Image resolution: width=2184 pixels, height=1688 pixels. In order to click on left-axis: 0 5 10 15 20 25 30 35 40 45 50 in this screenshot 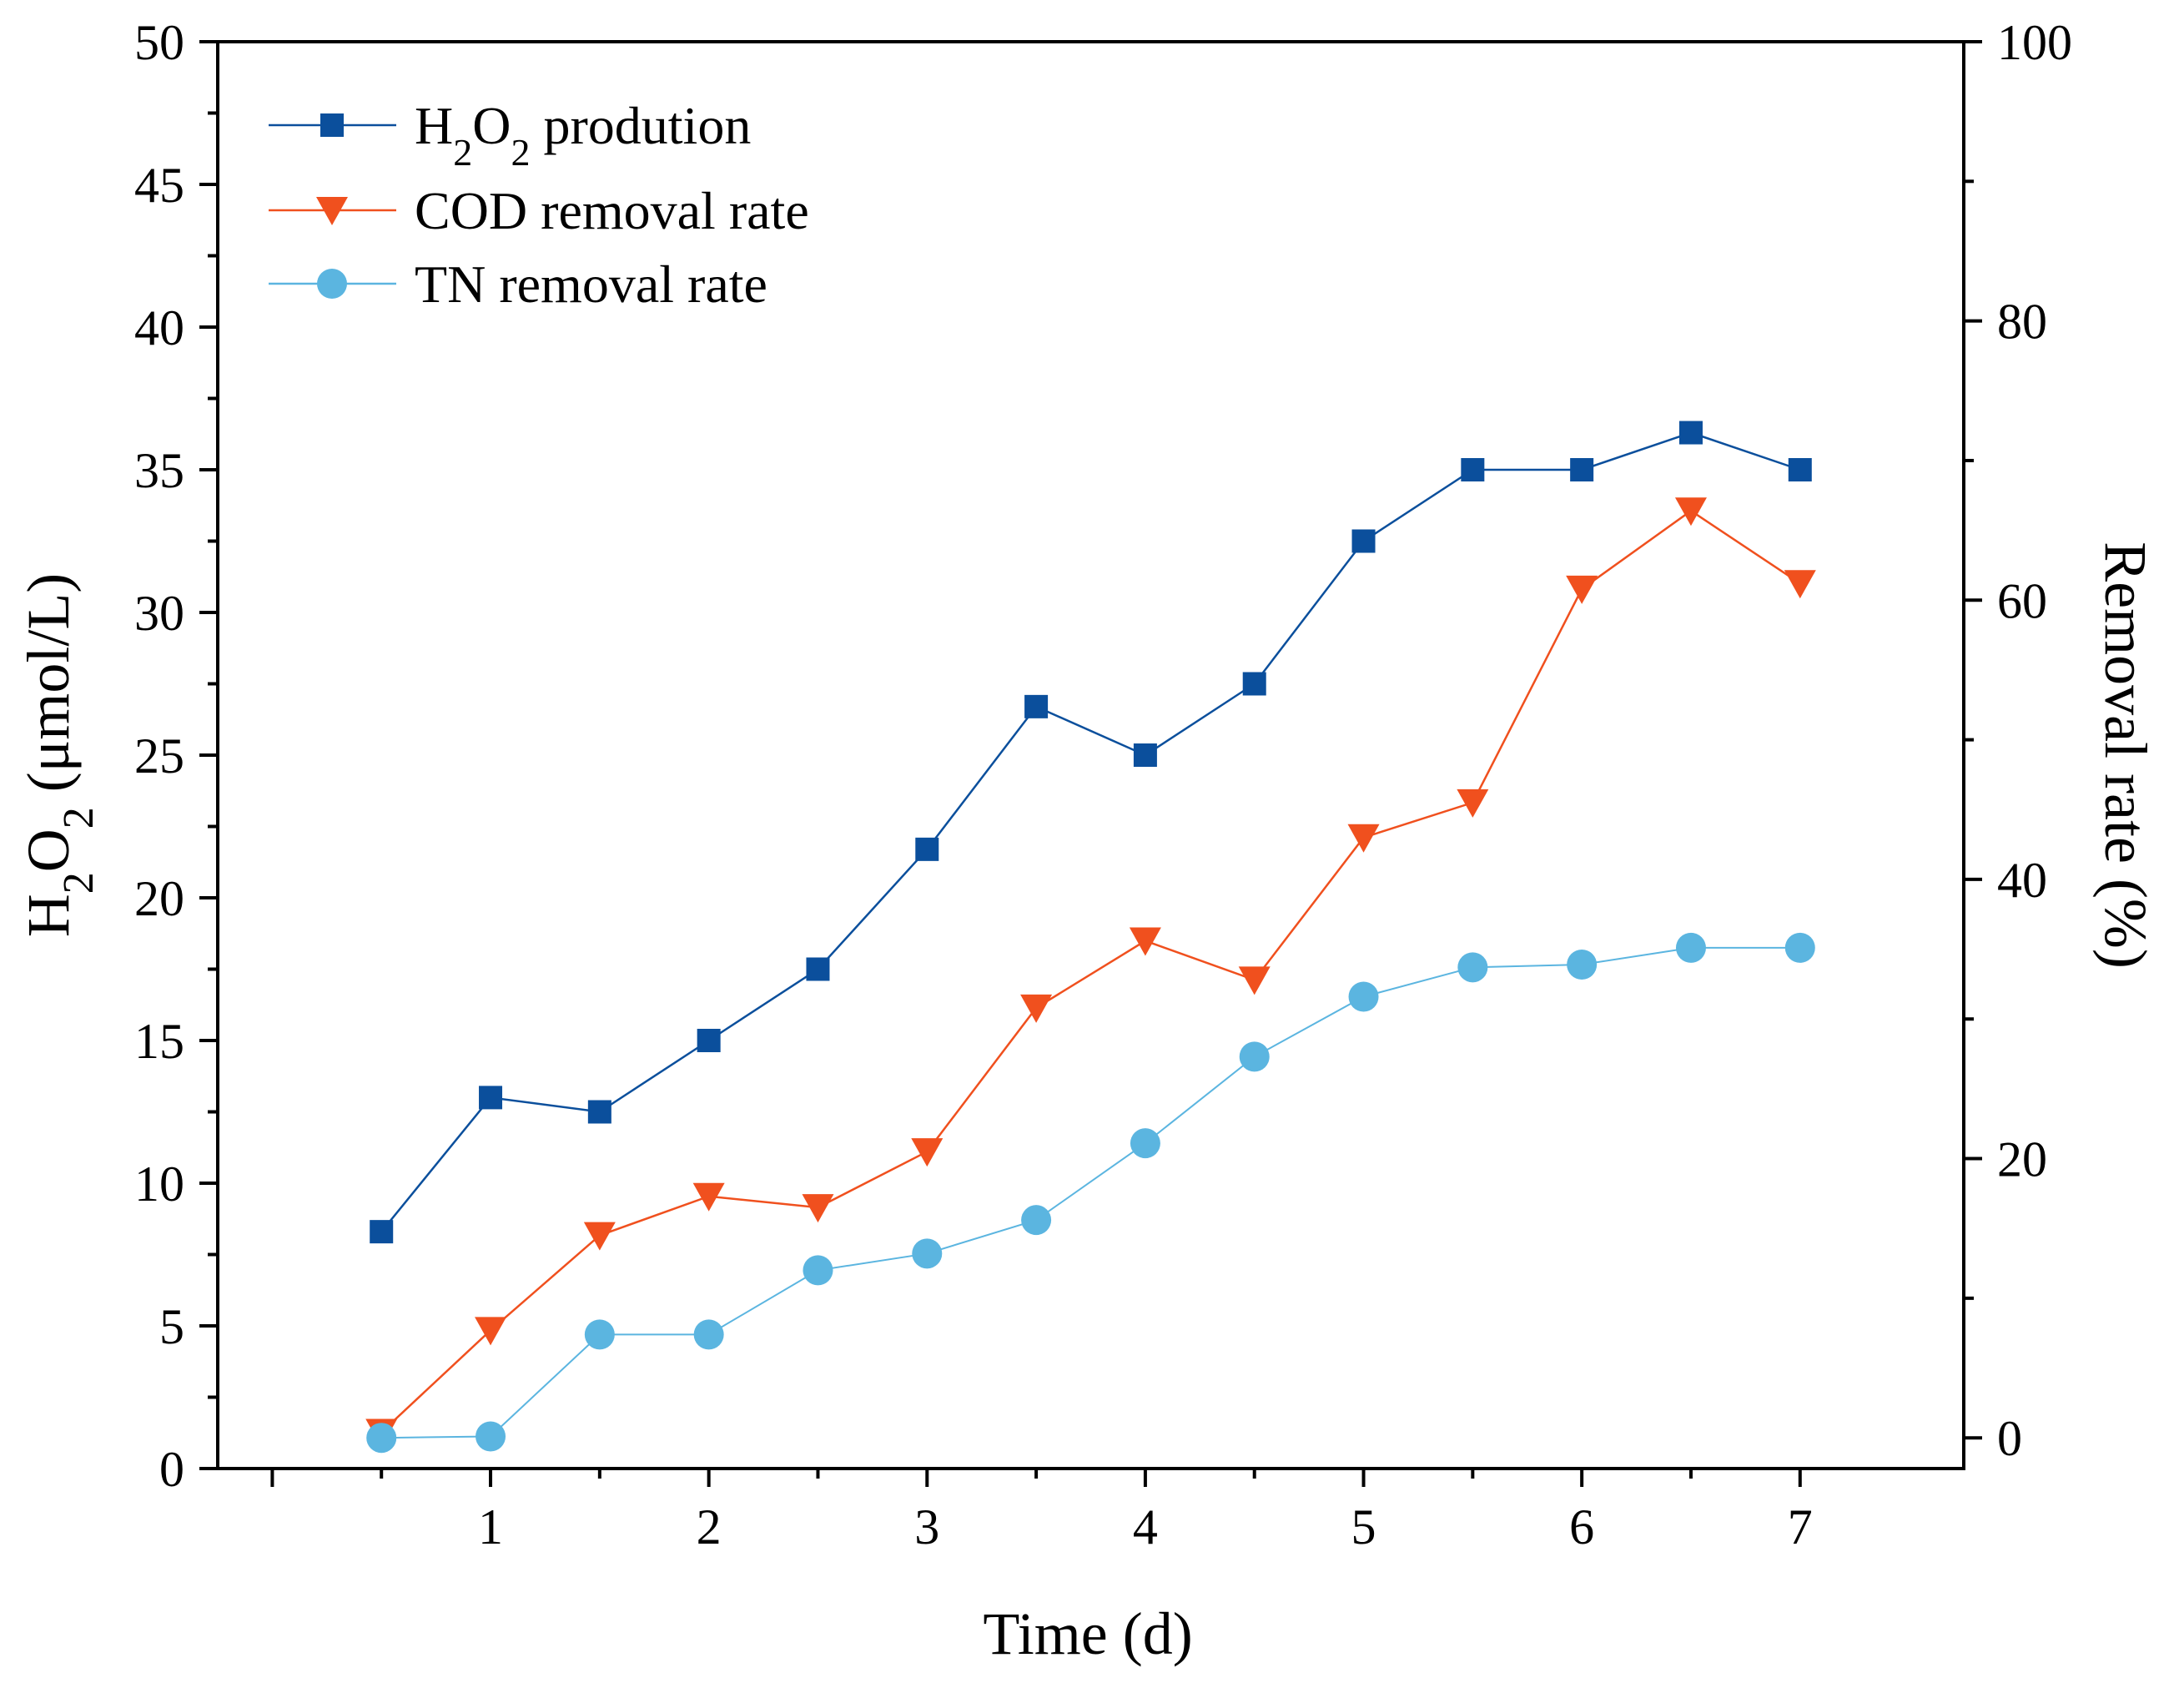, I will do `click(176, 756)`.